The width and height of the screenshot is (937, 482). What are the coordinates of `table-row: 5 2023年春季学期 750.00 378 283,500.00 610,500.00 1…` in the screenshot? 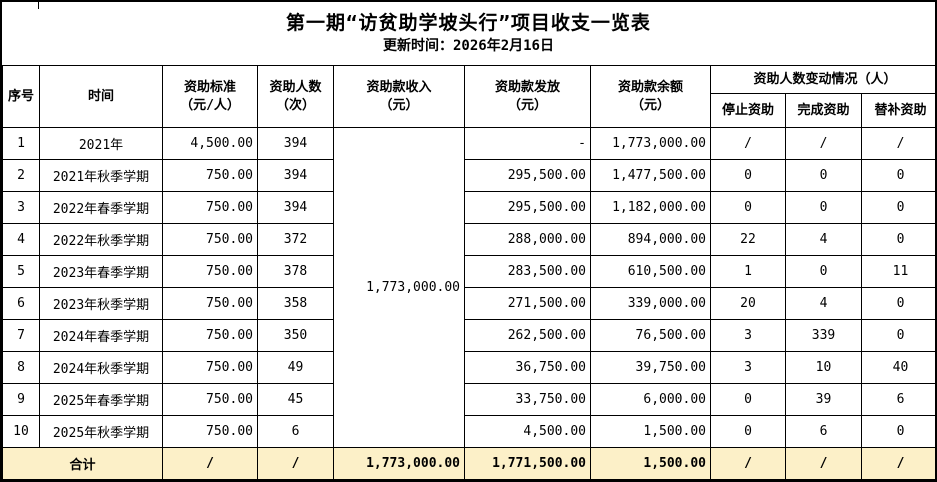 It's located at (468, 271).